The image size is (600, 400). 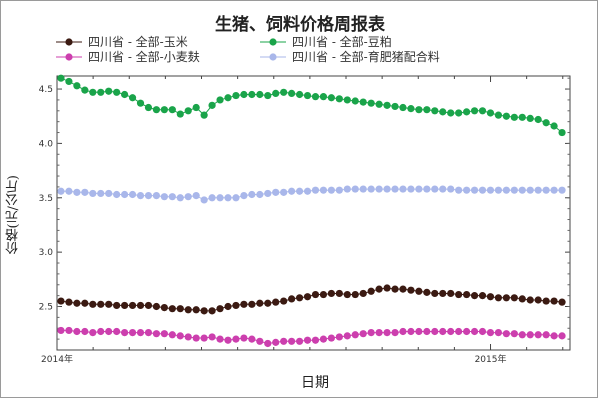 What do you see at coordinates (46, 308) in the screenshot?
I see `y-tick-label: 2.5` at bounding box center [46, 308].